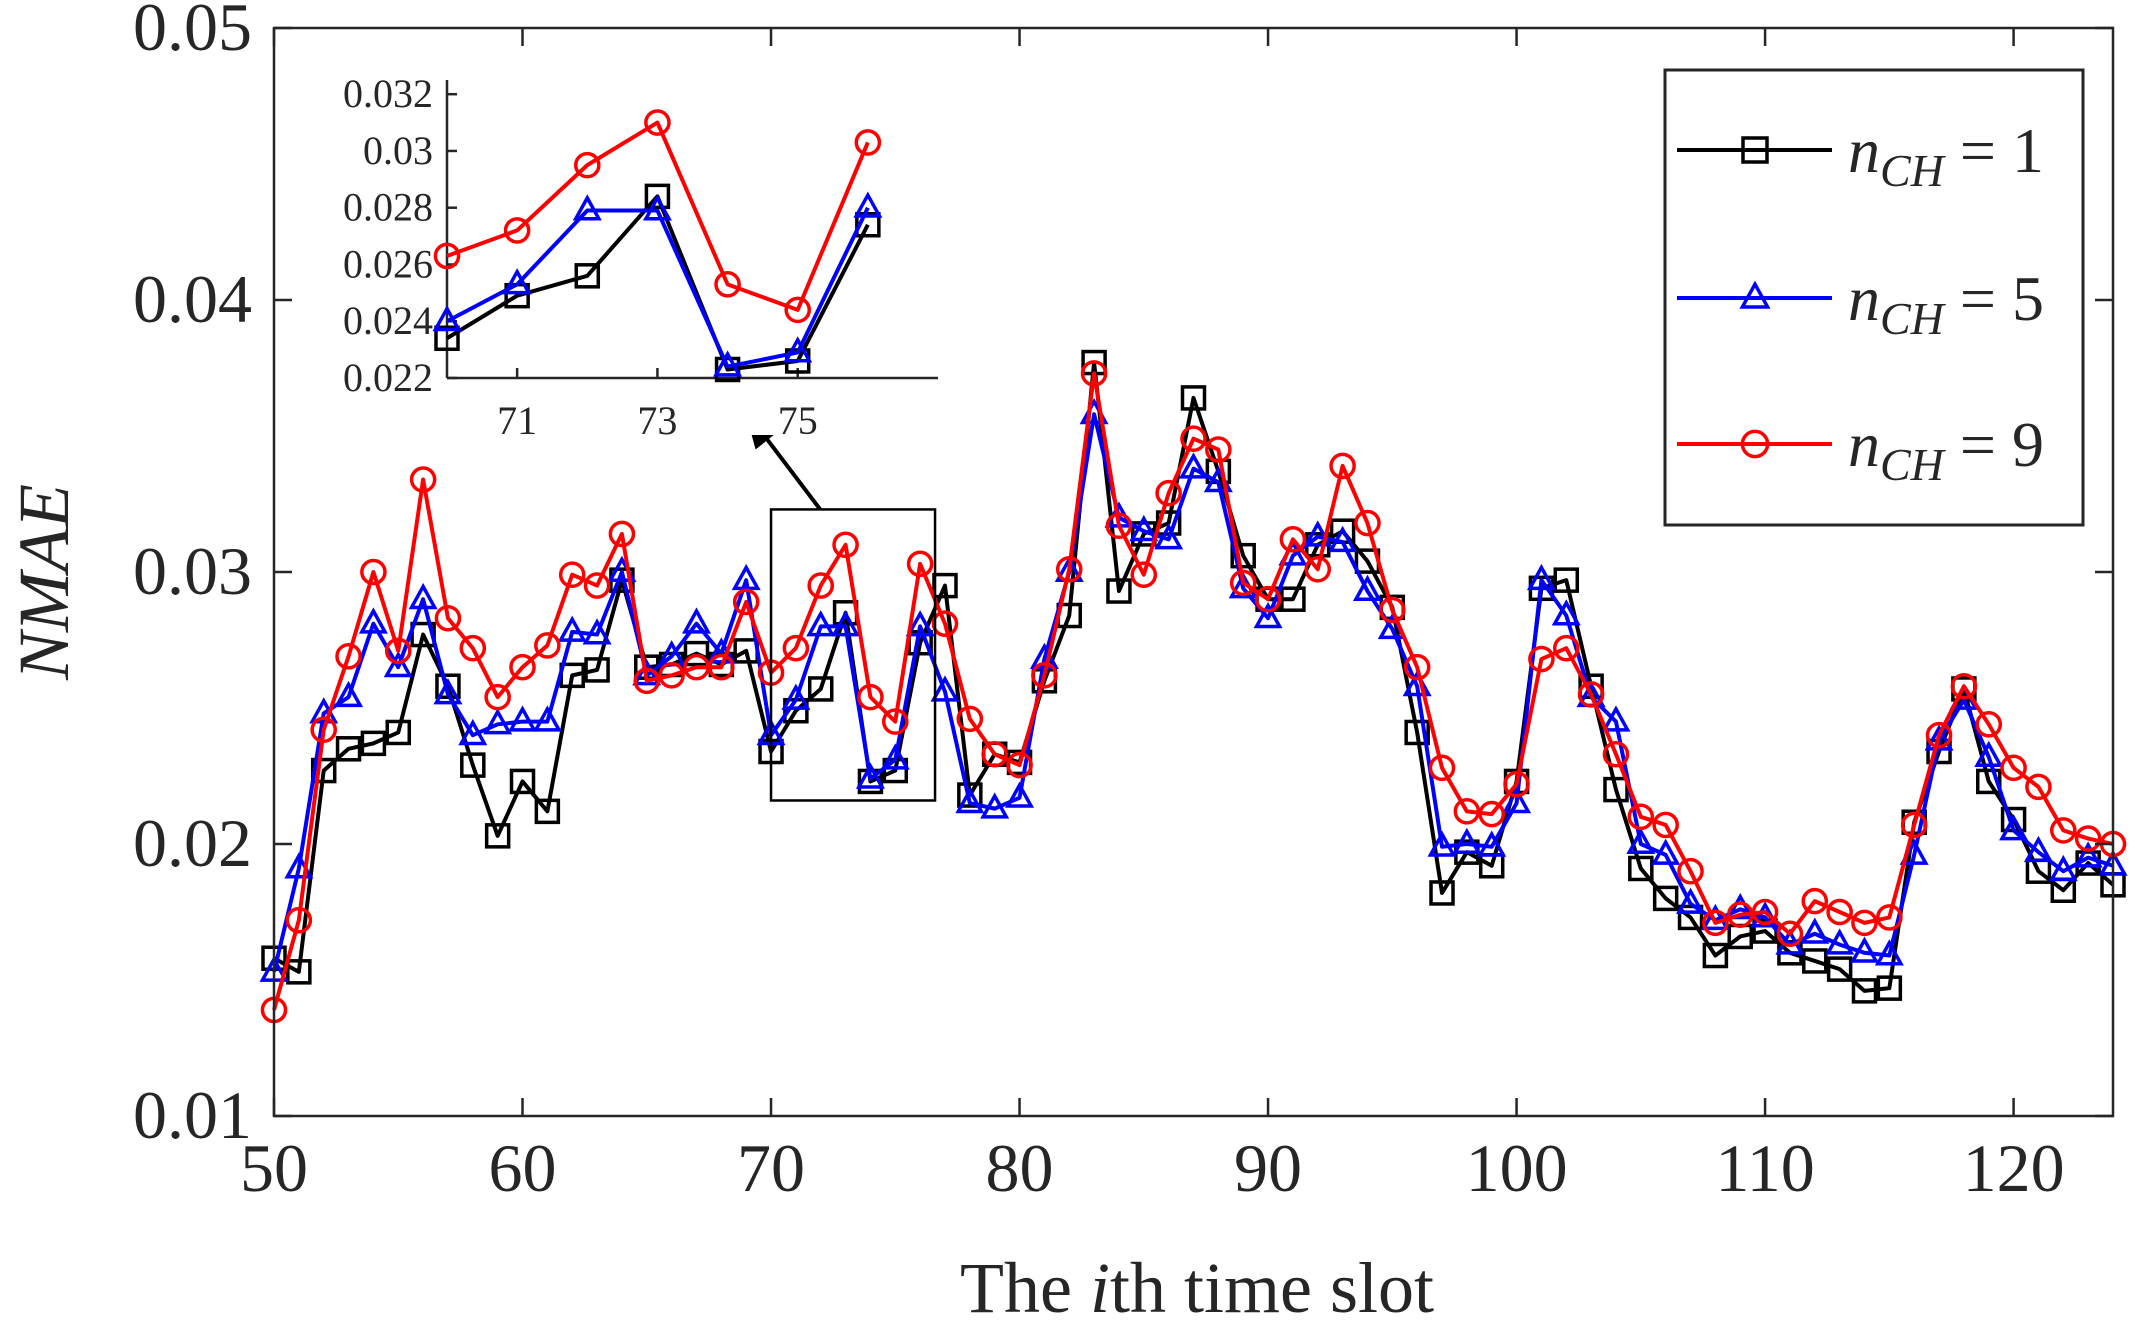  What do you see at coordinates (192, 571) in the screenshot?
I see `y-tick-label: 0.03` at bounding box center [192, 571].